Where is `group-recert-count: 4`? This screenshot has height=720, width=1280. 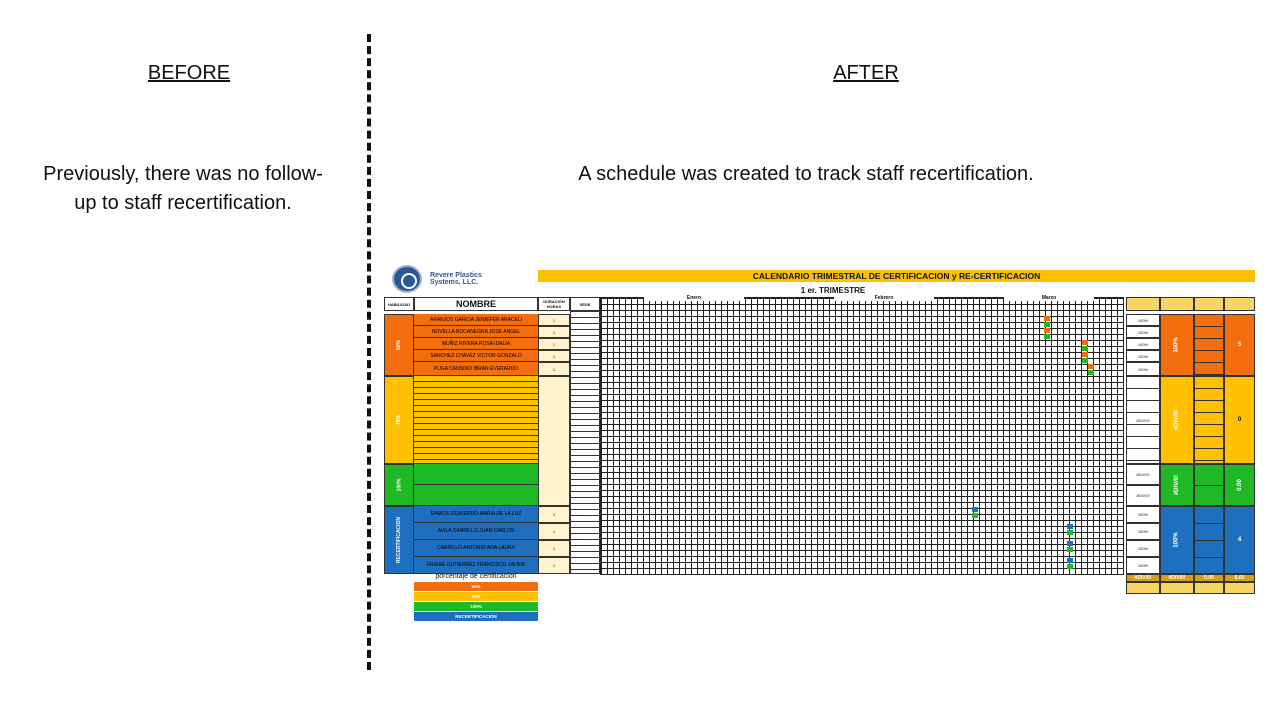
group-recert-count: 4 is located at coordinates (1239, 540).